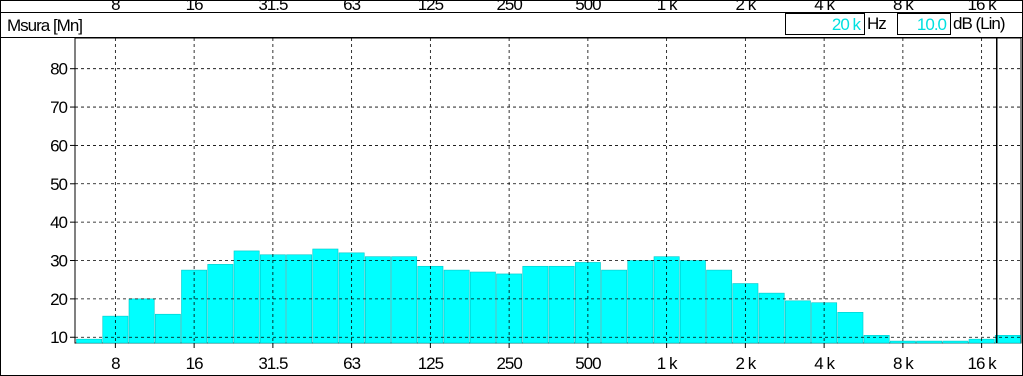 Image resolution: width=1023 pixels, height=376 pixels. I want to click on top-strip-label: 8 k, so click(903, 6).